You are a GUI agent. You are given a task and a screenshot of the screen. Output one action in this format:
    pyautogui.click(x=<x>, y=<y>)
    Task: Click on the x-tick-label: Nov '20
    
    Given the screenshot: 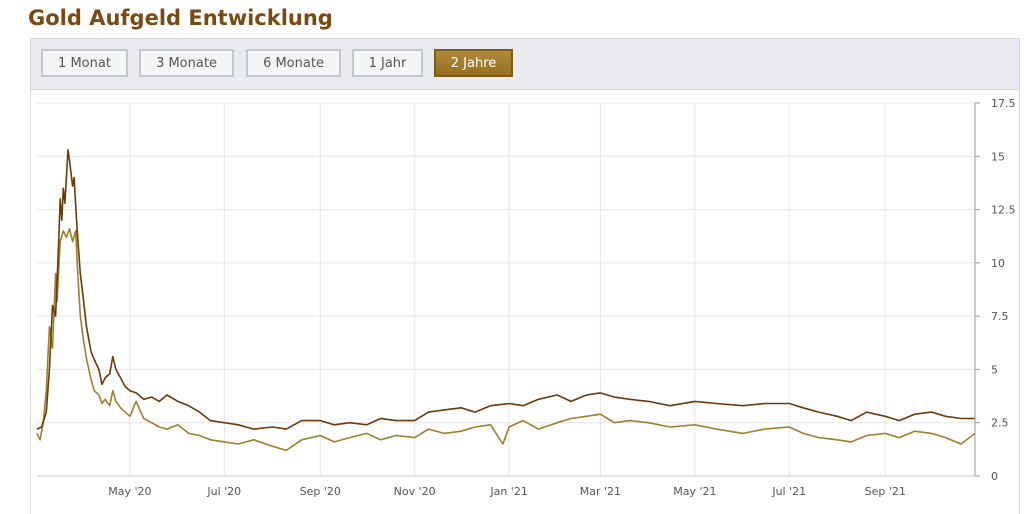 What is the action you would take?
    pyautogui.click(x=415, y=491)
    